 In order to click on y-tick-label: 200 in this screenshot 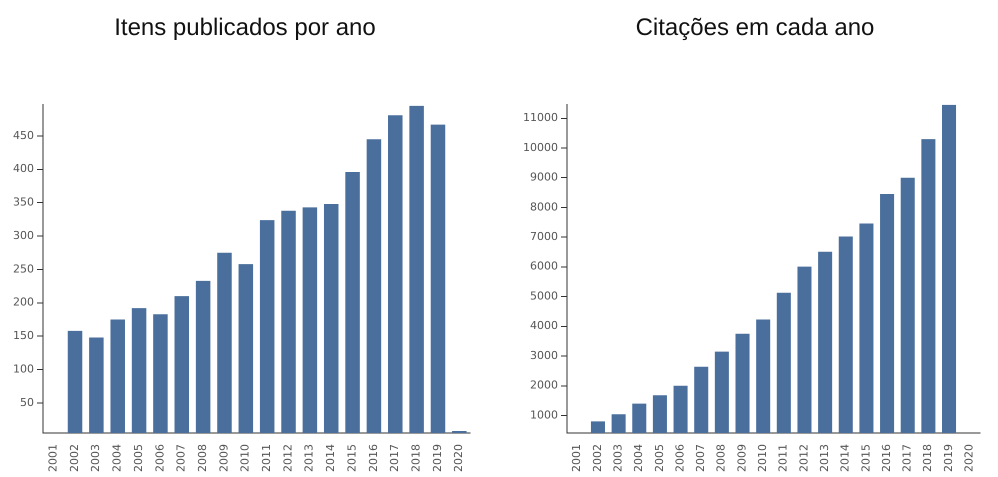, I will do `click(23, 302)`.